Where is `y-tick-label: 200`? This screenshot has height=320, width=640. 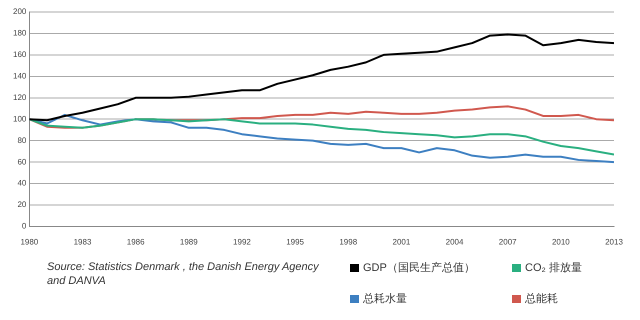 y-tick-label: 200 is located at coordinates (19, 11).